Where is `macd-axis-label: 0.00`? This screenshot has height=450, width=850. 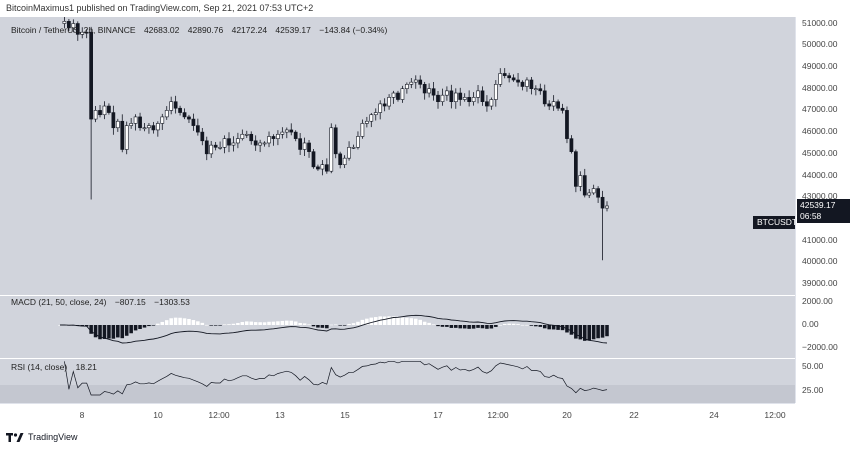 macd-axis-label: 0.00 is located at coordinates (810, 324).